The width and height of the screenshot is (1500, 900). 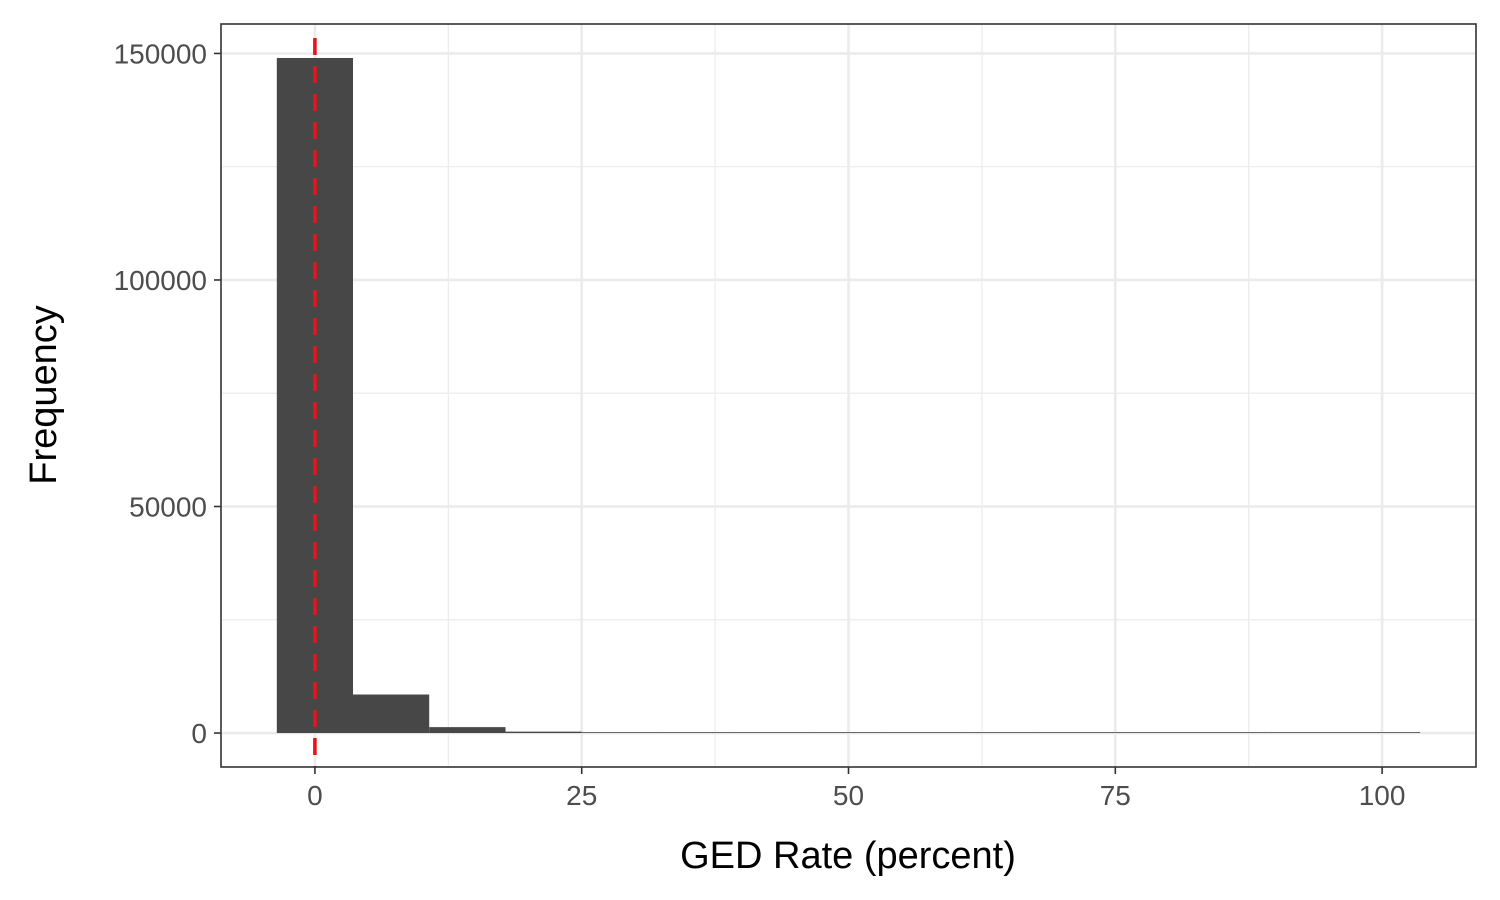 What do you see at coordinates (848, 856) in the screenshot?
I see `x-axis-title: GED Rate (percent)` at bounding box center [848, 856].